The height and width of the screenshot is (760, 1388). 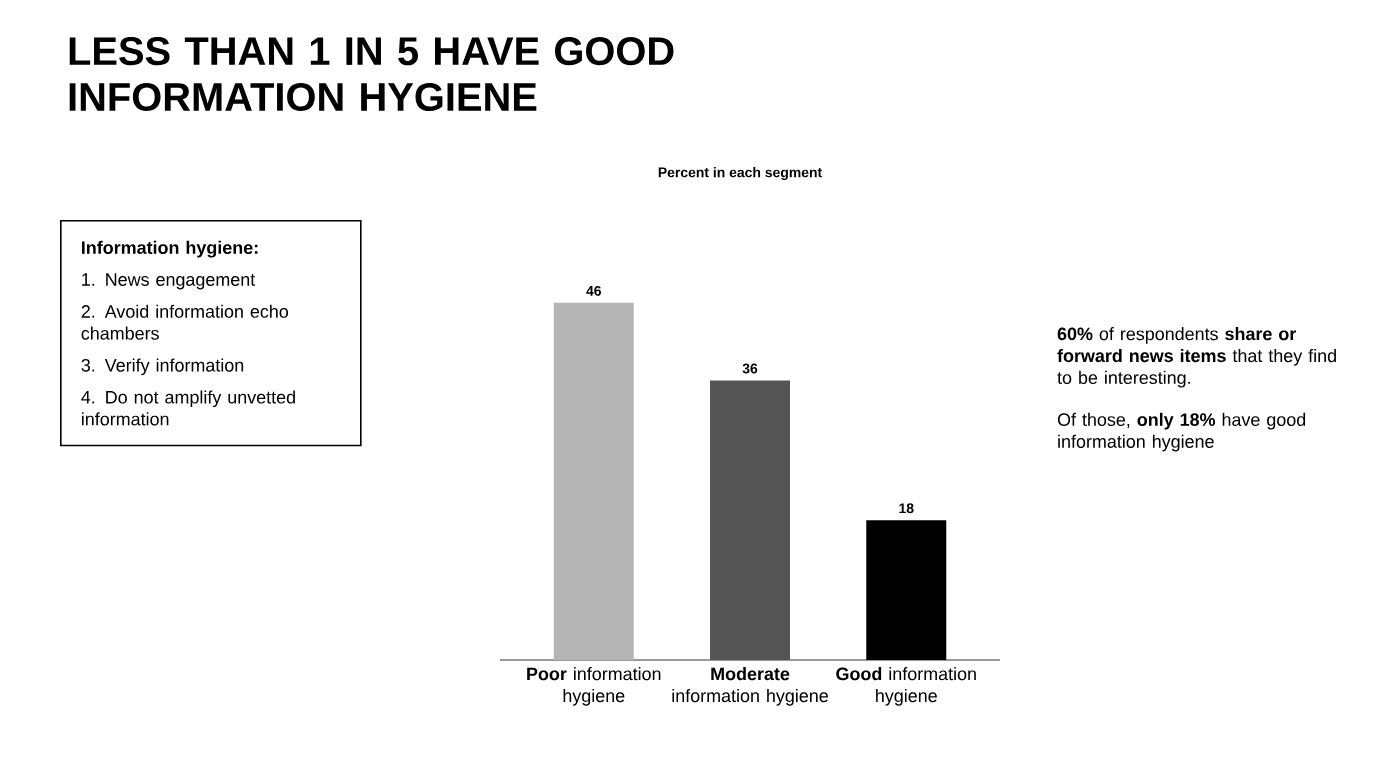 I want to click on text: 3. Verify information, so click(x=162, y=367).